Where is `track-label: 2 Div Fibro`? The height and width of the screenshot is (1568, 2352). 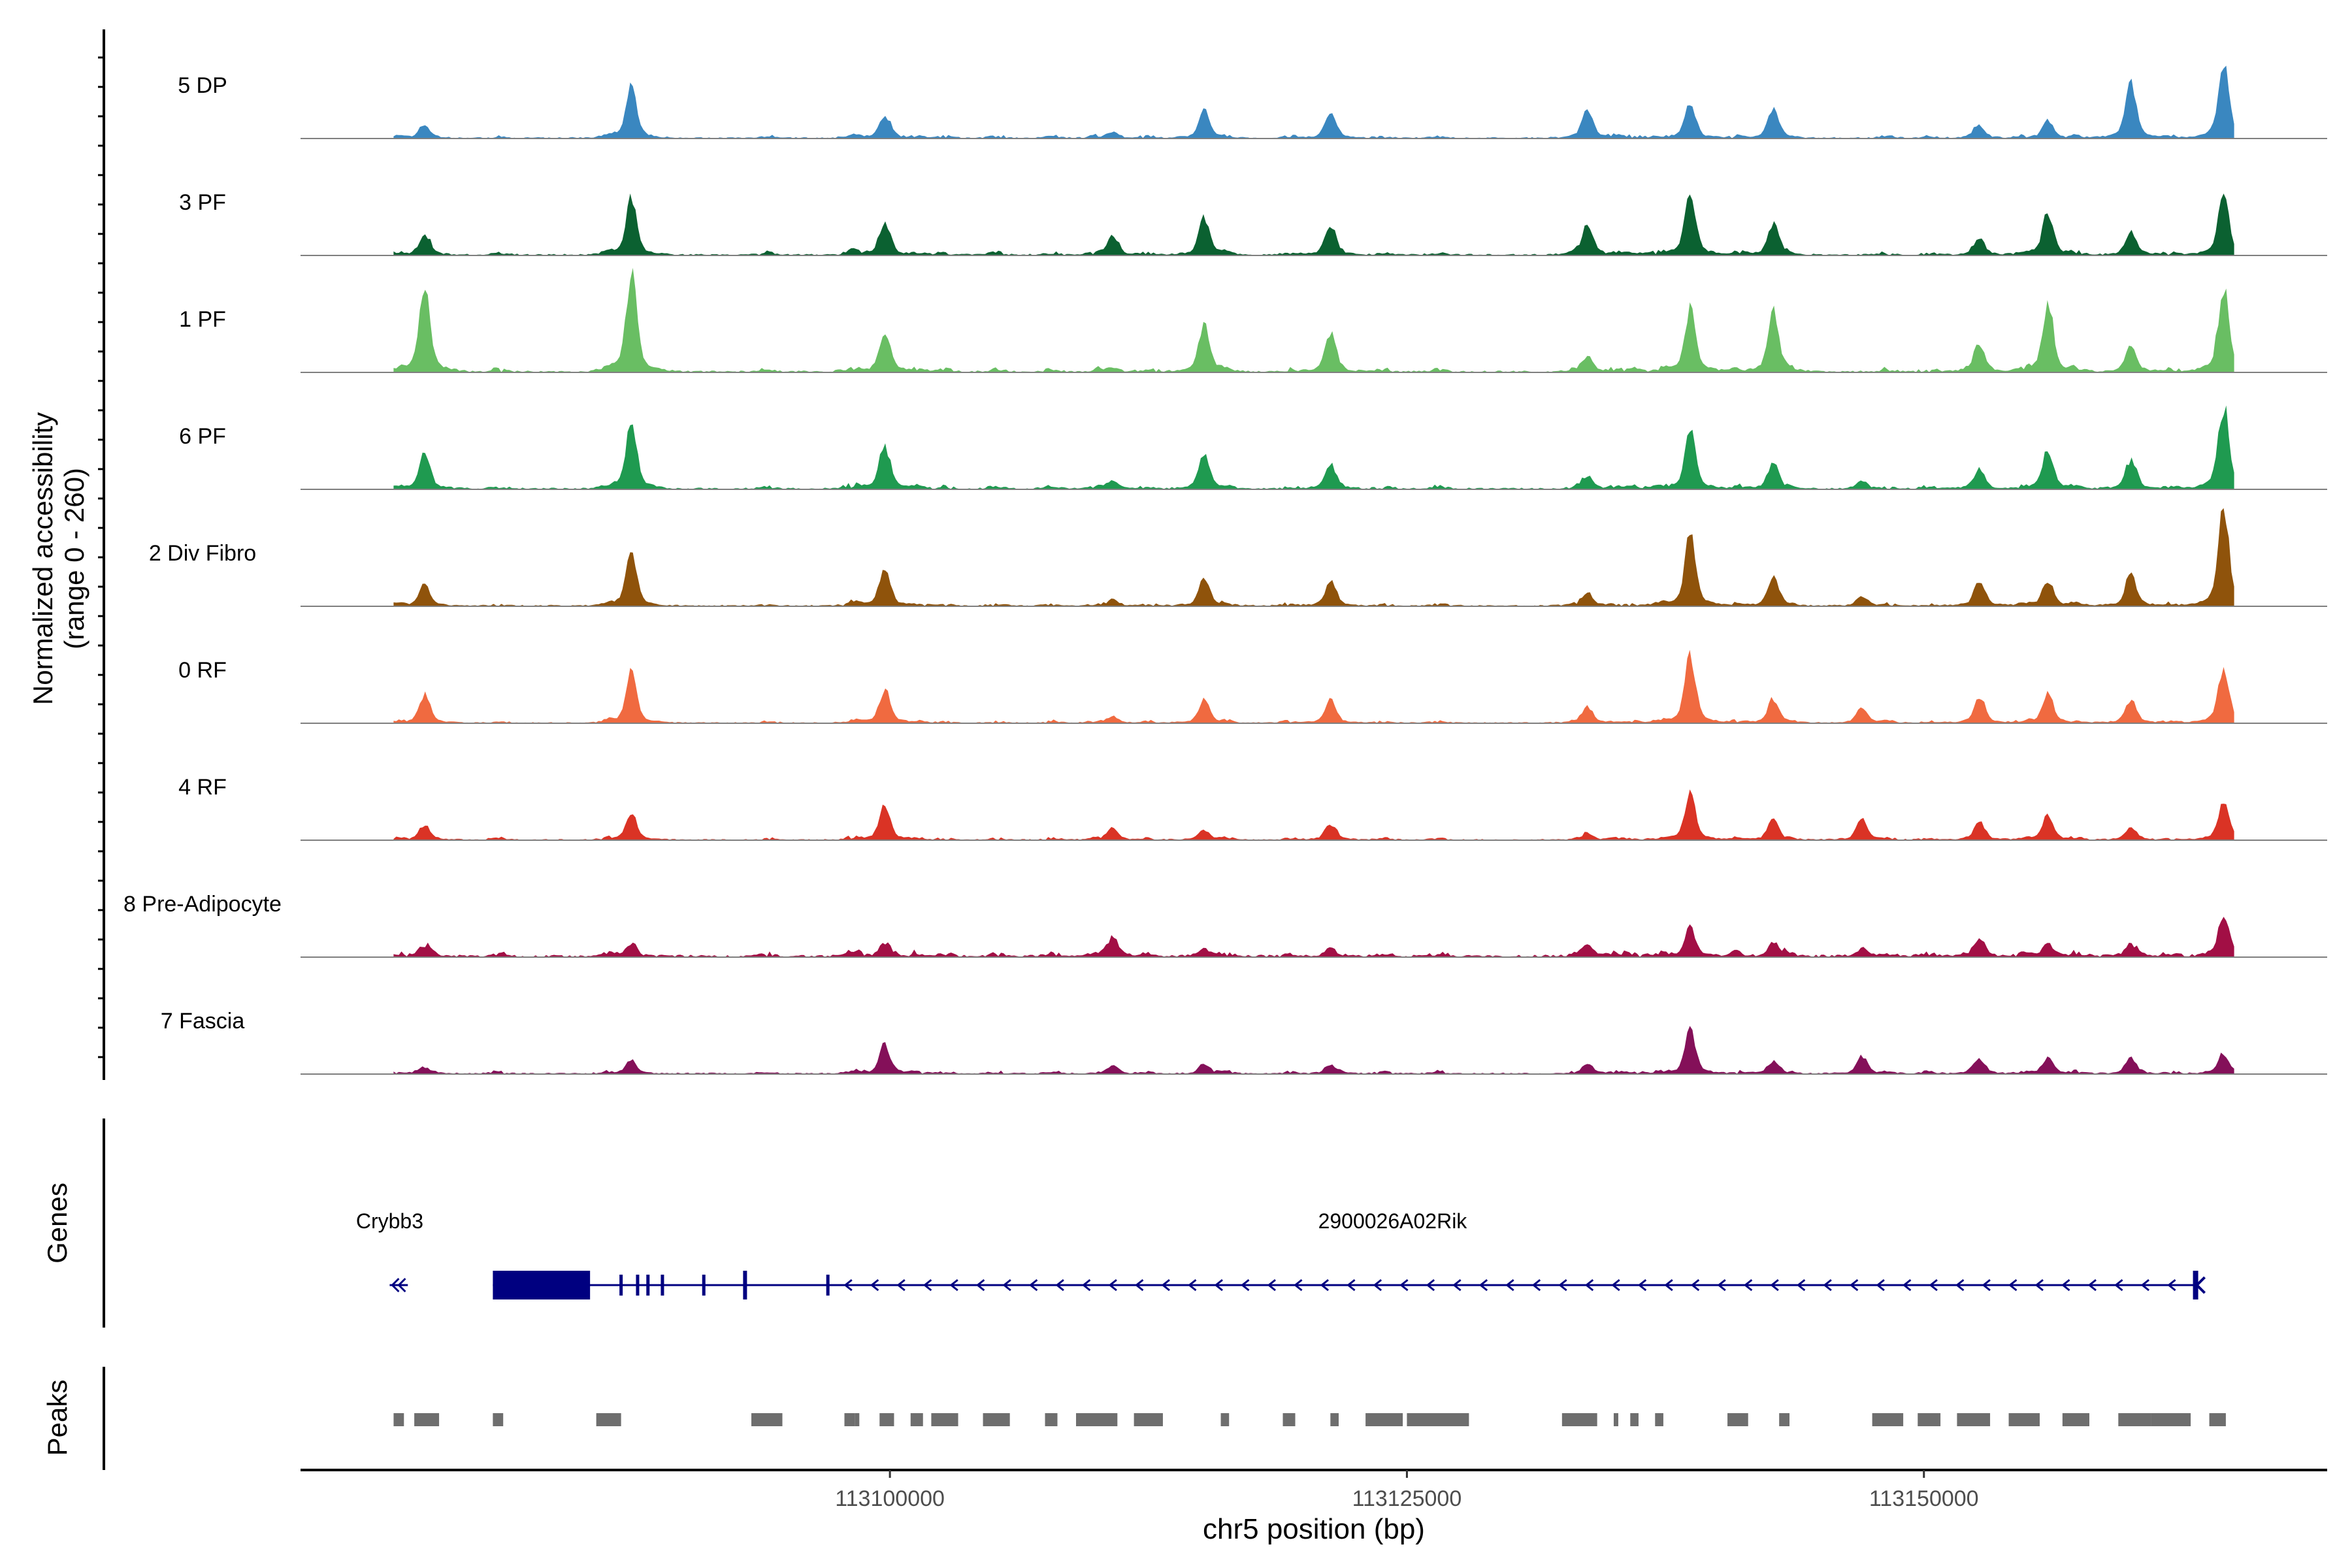 track-label: 2 Div Fibro is located at coordinates (202, 553).